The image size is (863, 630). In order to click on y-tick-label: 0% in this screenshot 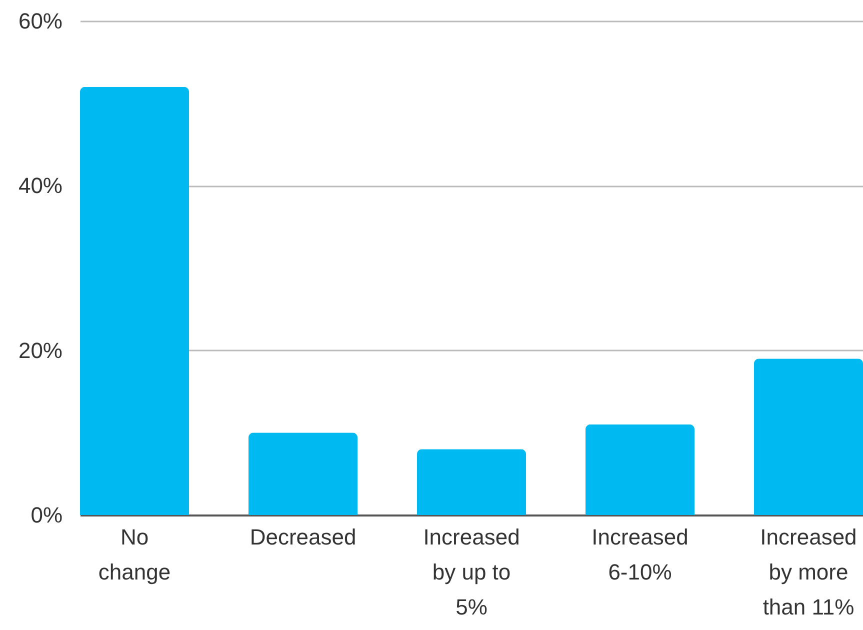, I will do `click(46, 515)`.